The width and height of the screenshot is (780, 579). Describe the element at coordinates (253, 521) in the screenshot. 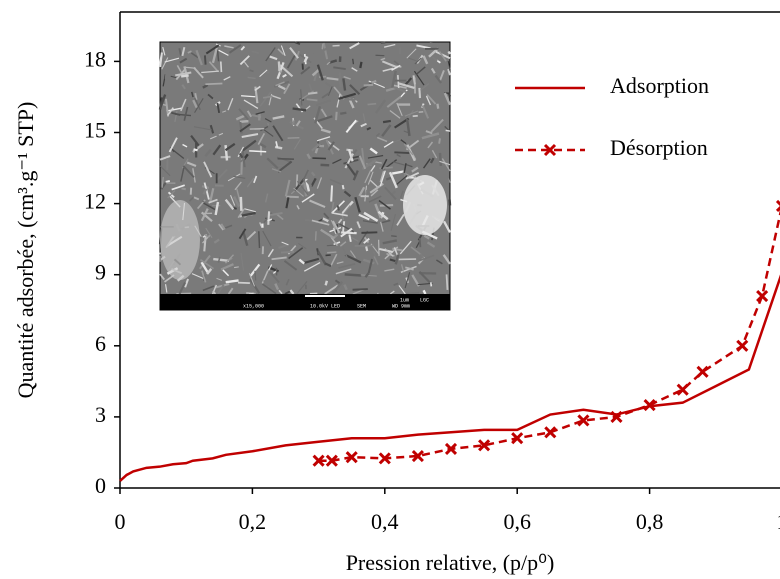

I see `x-tick-label: 0,2` at that location.